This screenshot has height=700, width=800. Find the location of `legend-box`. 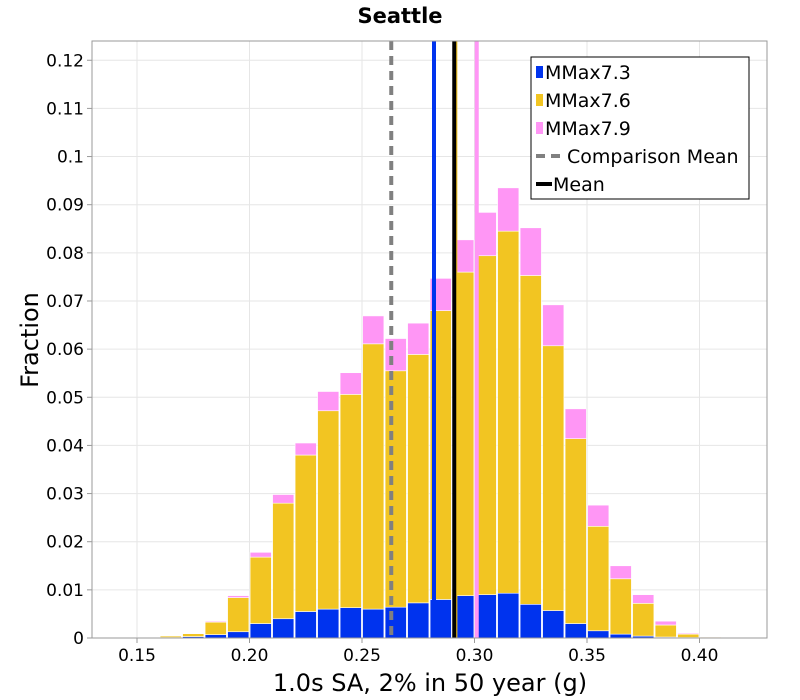

legend-box is located at coordinates (640, 128).